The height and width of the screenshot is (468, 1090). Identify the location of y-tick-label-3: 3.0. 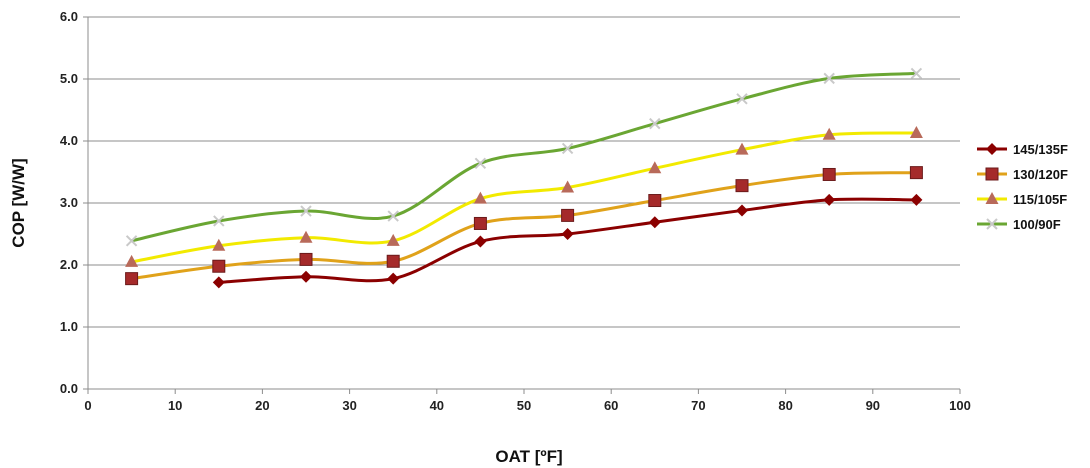
(69, 202).